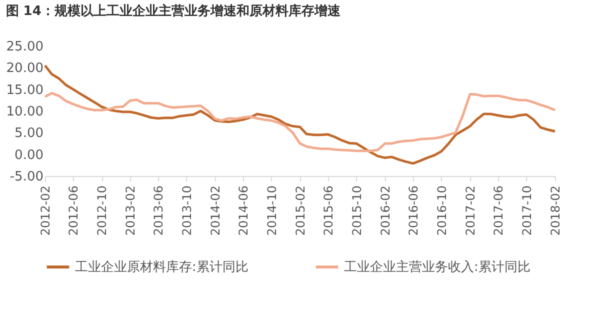 The height and width of the screenshot is (329, 600). What do you see at coordinates (498, 211) in the screenshot?
I see `x-tick-label: 2017-06` at bounding box center [498, 211].